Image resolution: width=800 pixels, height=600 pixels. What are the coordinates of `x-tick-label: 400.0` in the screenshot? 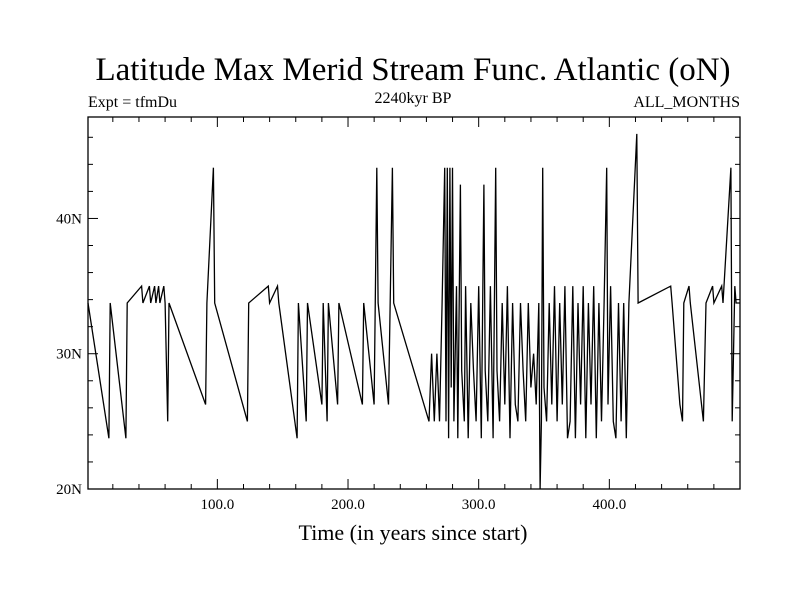 It's located at (609, 505).